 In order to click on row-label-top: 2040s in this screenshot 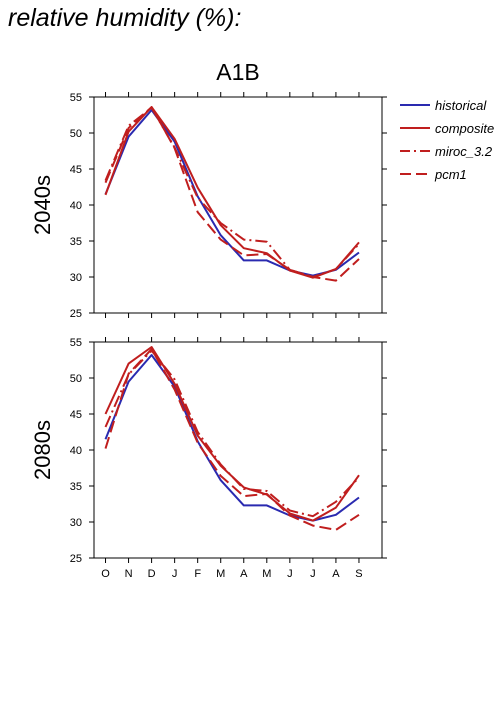, I will do `click(42, 205)`.